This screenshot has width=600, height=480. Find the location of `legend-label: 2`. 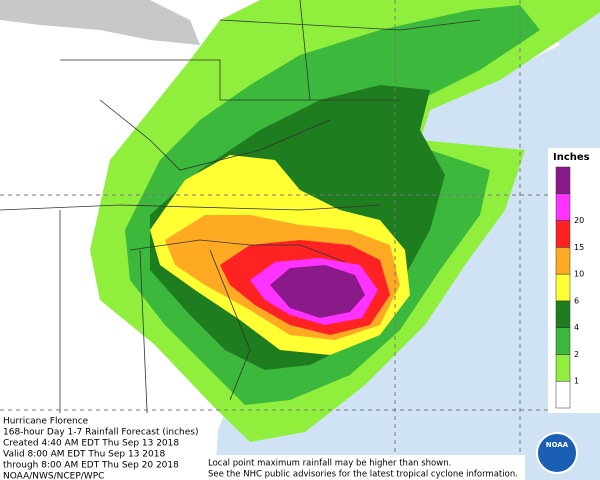

legend-label: 2 is located at coordinates (576, 354).